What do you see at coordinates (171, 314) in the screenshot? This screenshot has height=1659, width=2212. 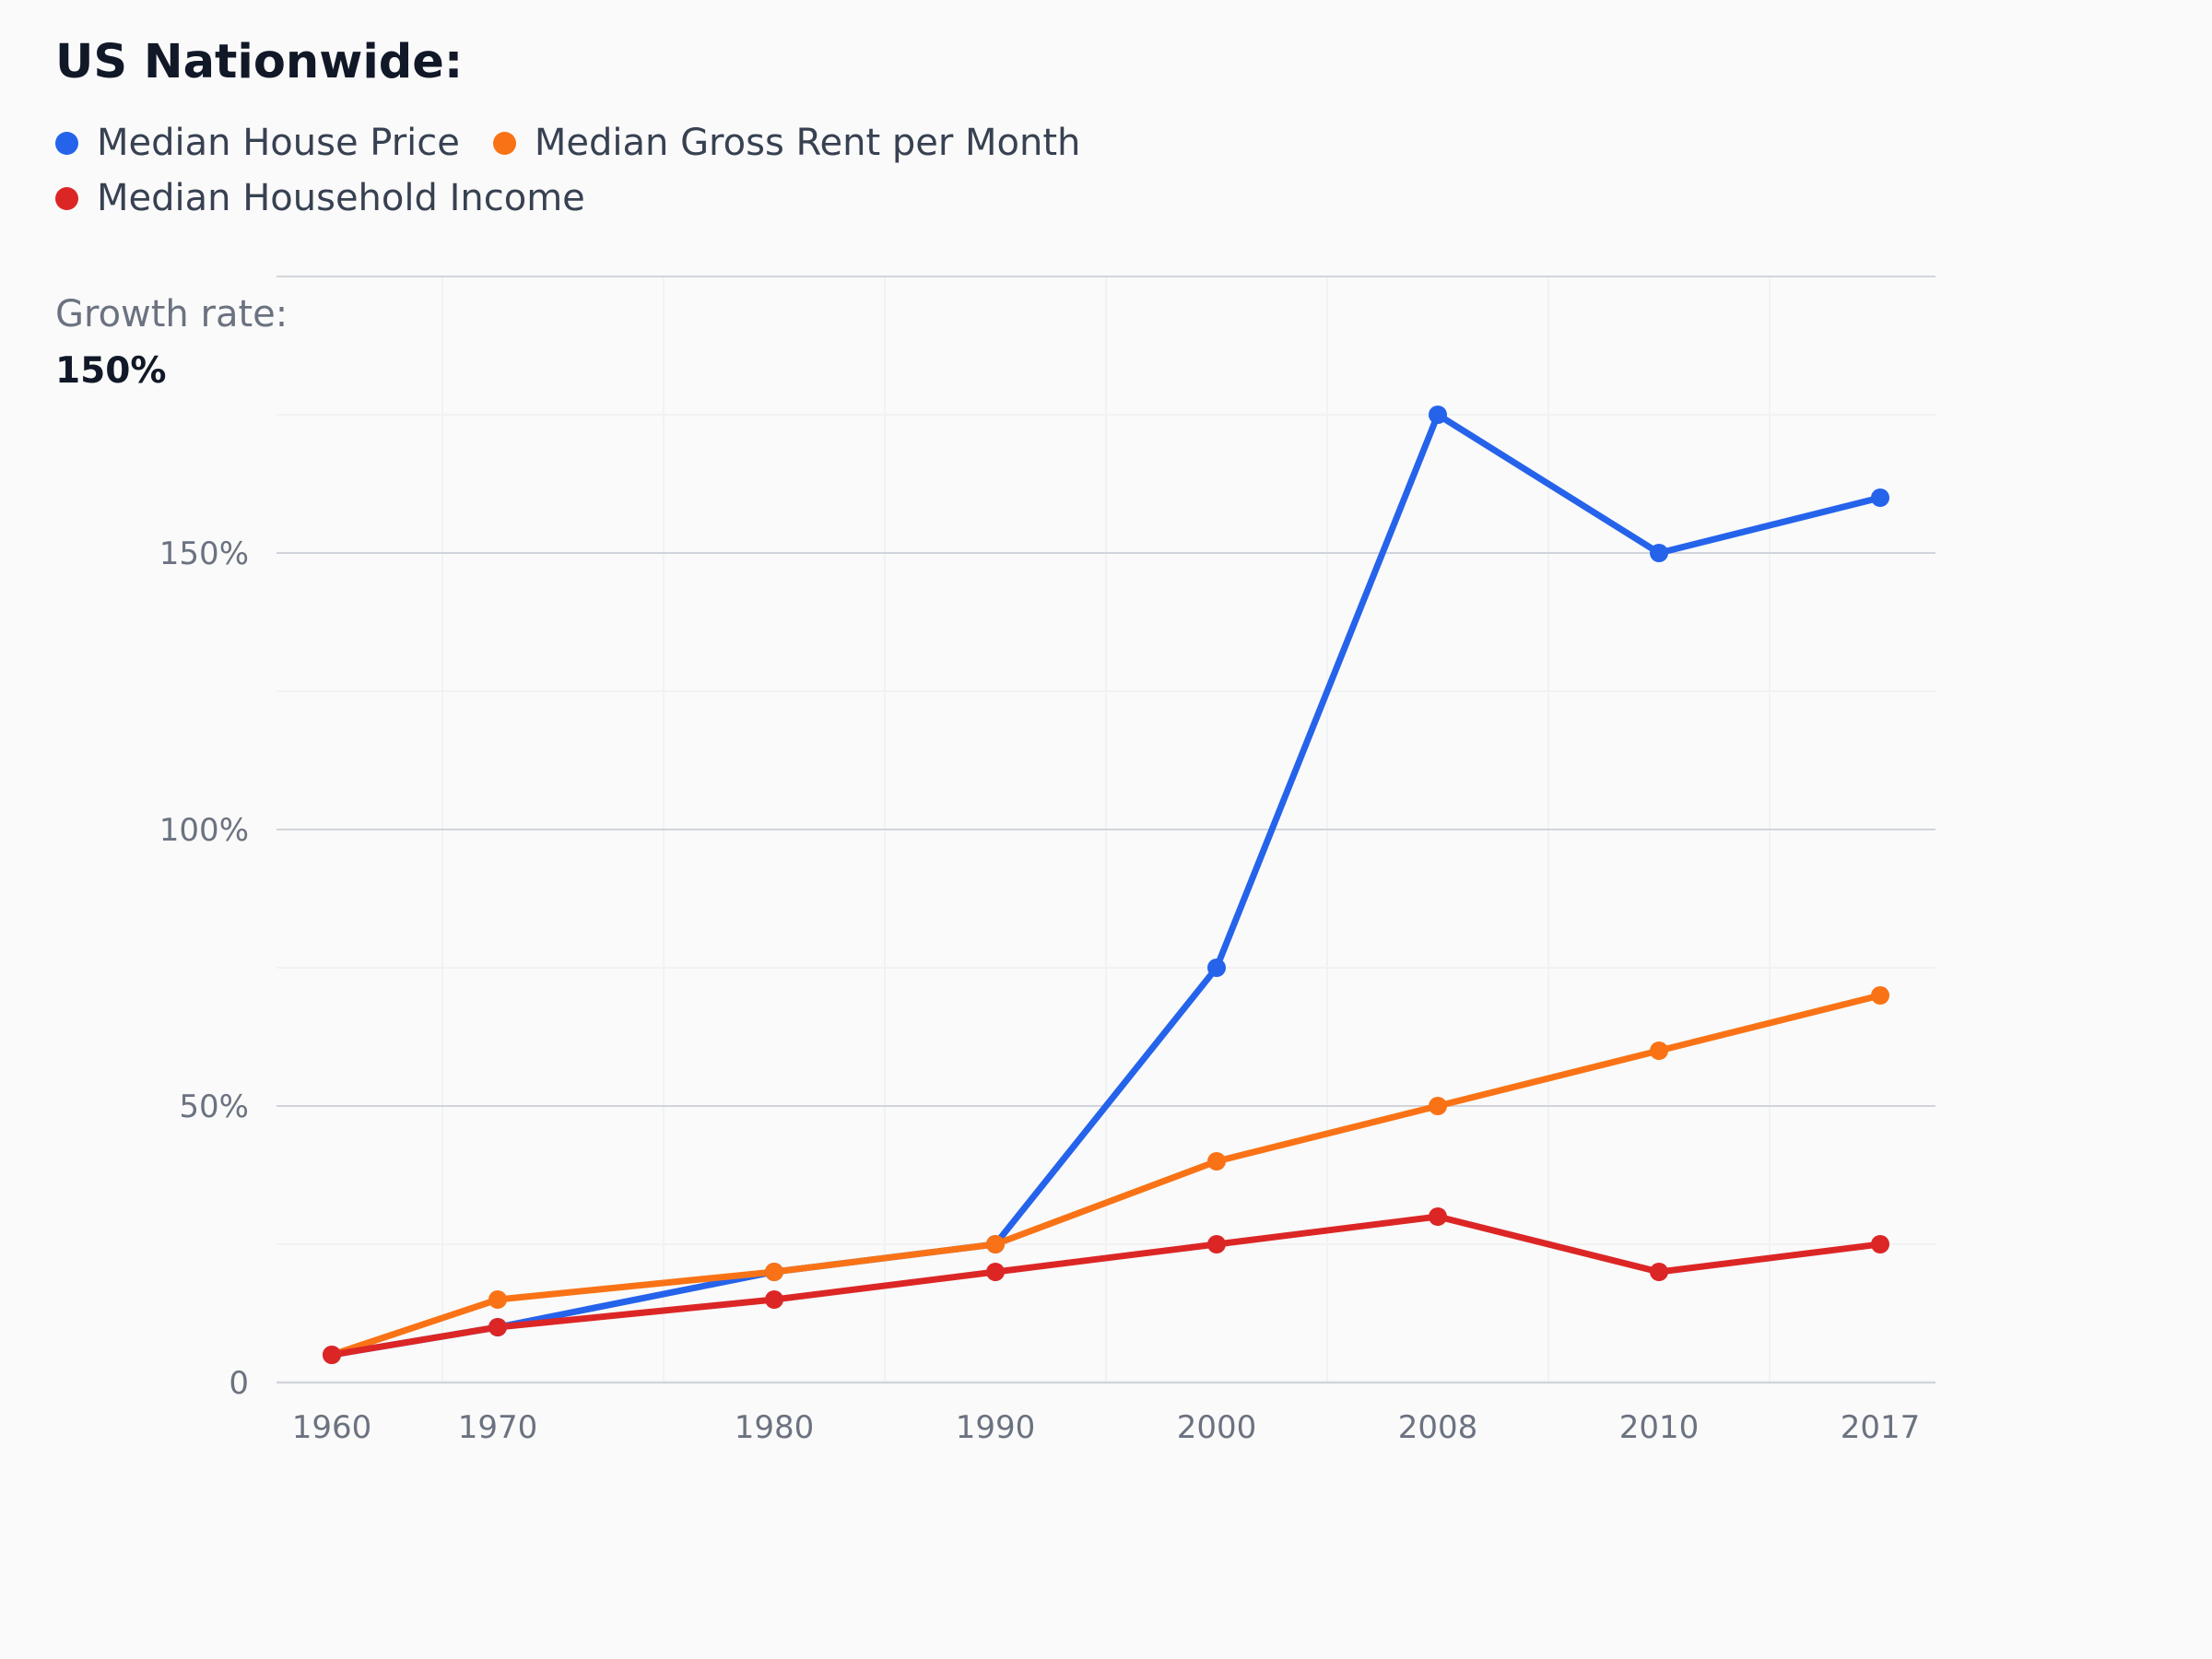 I see `growth-rate-label: Growth rate:` at bounding box center [171, 314].